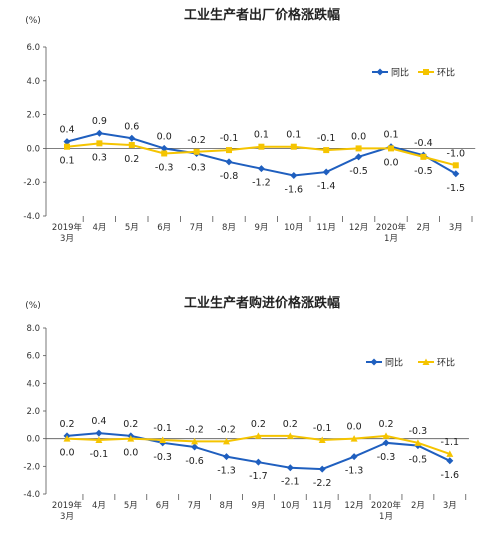 The width and height of the screenshot is (477, 534). Describe the element at coordinates (326, 186) in the screenshot. I see `data-label: -1.4` at that location.